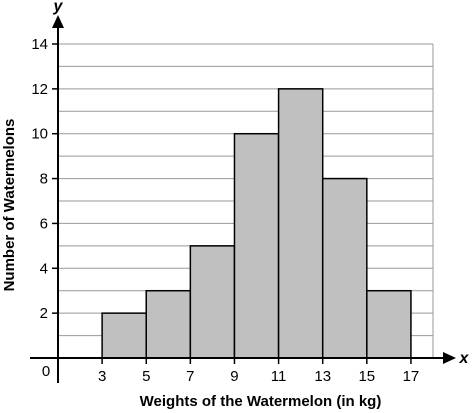 The width and height of the screenshot is (473, 413). What do you see at coordinates (58, 7) in the screenshot?
I see `y-axis-letter: y` at bounding box center [58, 7].